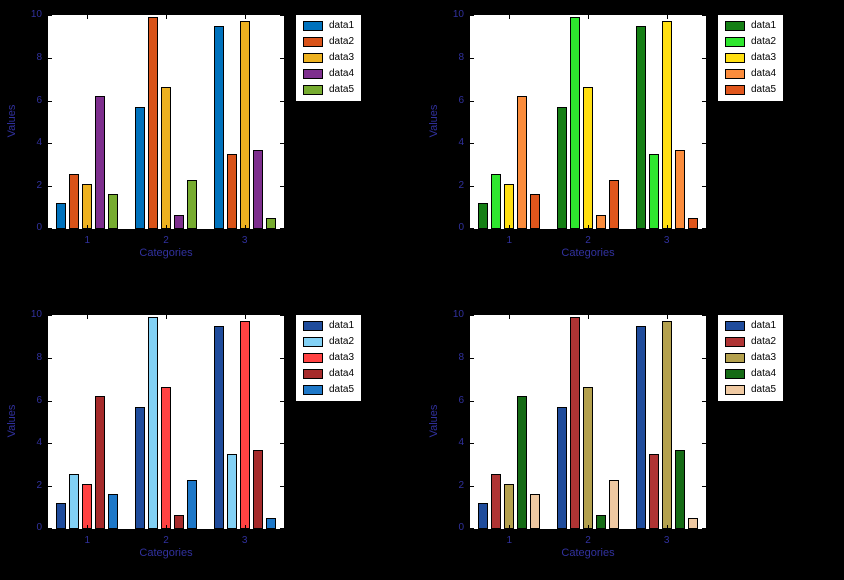 The width and height of the screenshot is (844, 580). What do you see at coordinates (39, 443) in the screenshot?
I see `y-tick-label: 4` at bounding box center [39, 443].